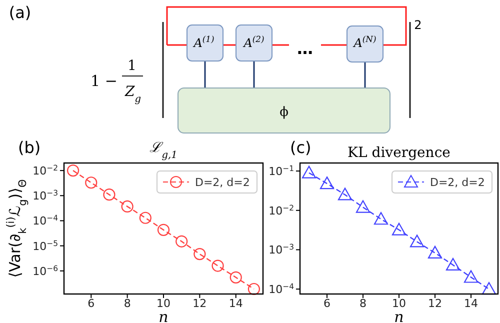 Image resolution: width=500 pixels, height=323 pixels. What do you see at coordinates (301, 147) in the screenshot?
I see `text: (c)` at bounding box center [301, 147].